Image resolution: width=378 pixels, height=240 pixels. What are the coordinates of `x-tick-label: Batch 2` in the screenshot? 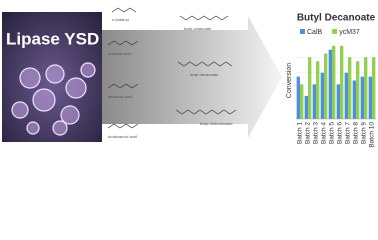 It's located at (308, 133).